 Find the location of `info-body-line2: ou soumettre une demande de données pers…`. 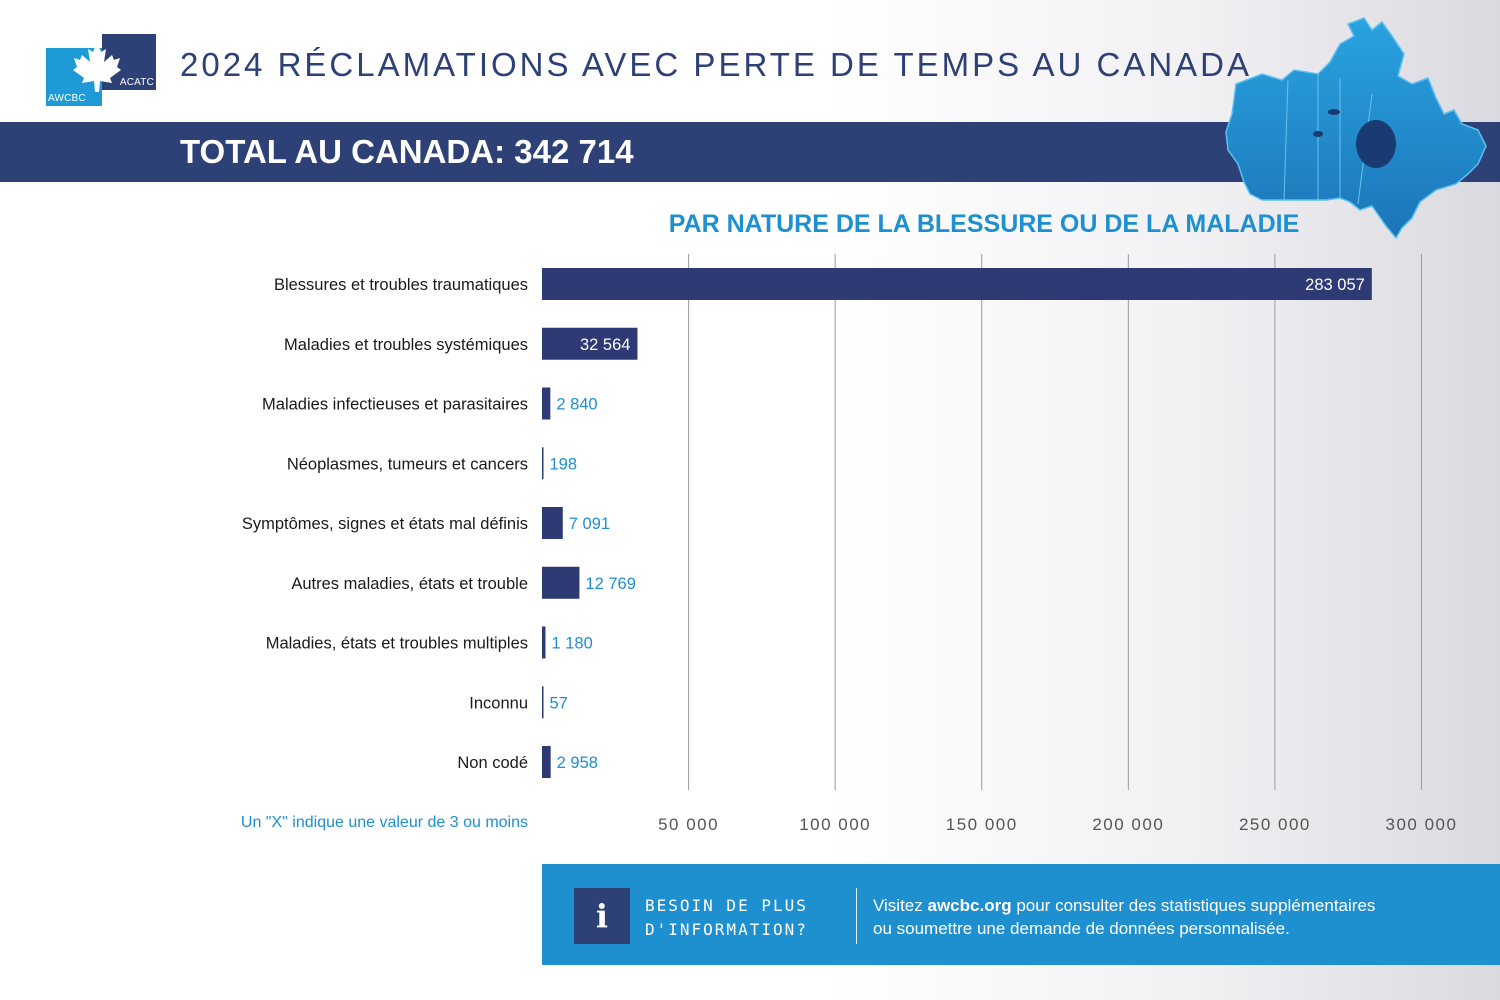

info-body-line2: ou soumettre une demande de données pers… is located at coordinates (1081, 928).